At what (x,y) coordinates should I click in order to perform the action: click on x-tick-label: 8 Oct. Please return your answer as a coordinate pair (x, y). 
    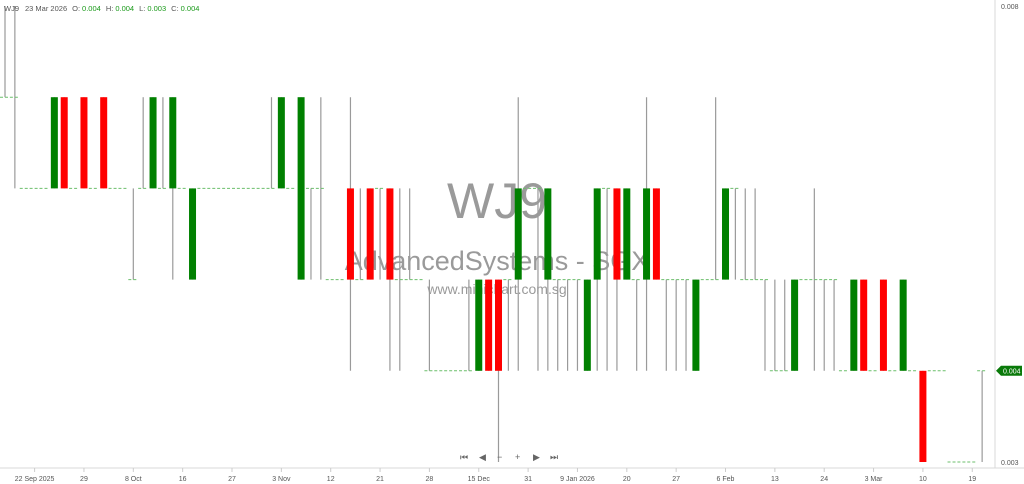
    Looking at the image, I should click on (133, 479).